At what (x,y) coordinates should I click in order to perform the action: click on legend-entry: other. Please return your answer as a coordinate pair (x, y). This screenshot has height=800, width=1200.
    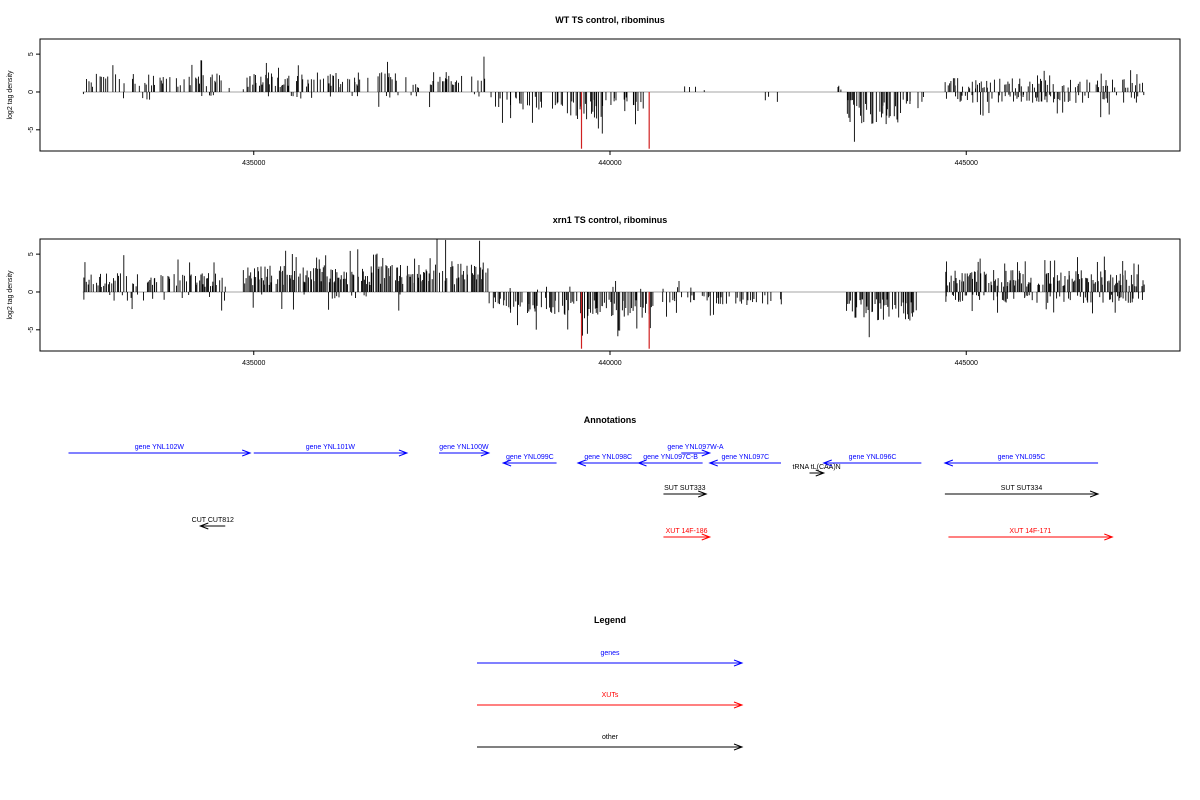
    Looking at the image, I should click on (610, 742).